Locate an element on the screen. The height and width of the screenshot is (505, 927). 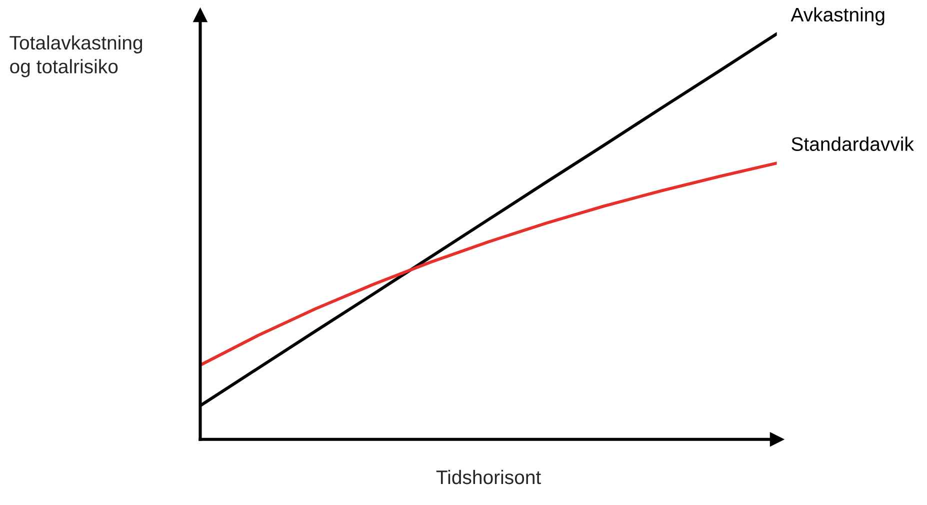
series-label: Standardavvik is located at coordinates (853, 143).